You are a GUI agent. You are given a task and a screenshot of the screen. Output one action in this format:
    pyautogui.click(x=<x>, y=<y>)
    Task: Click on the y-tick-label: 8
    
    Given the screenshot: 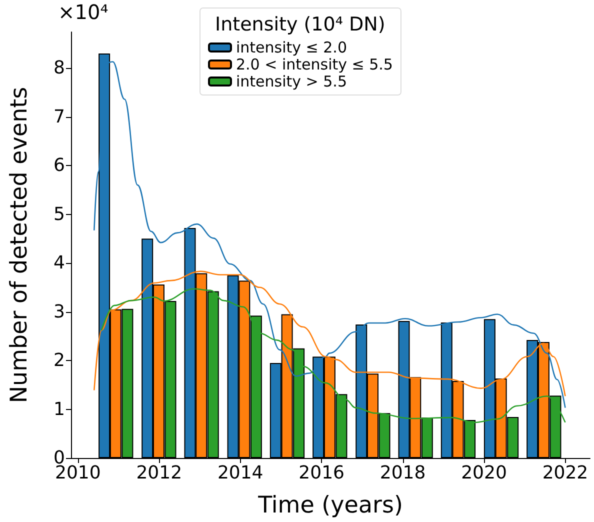 What is the action you would take?
    pyautogui.click(x=59, y=68)
    